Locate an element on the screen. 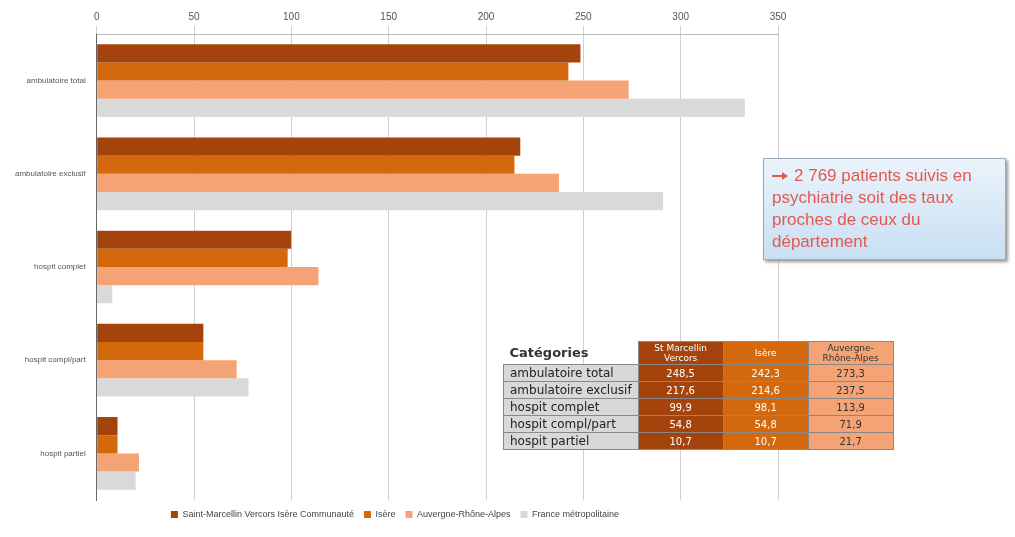  x-tick-label: 0 is located at coordinates (96, 16).